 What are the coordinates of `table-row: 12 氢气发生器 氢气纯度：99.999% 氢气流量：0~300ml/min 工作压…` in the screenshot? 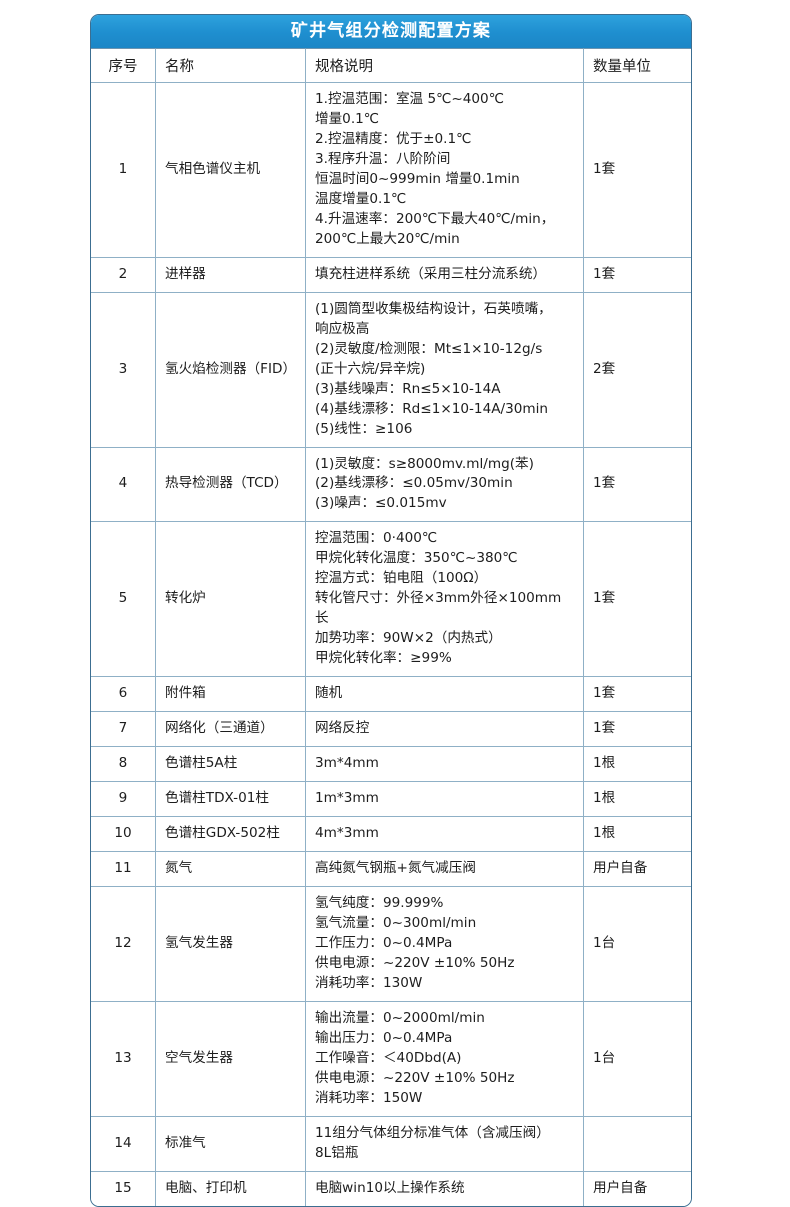 It's located at (391, 944).